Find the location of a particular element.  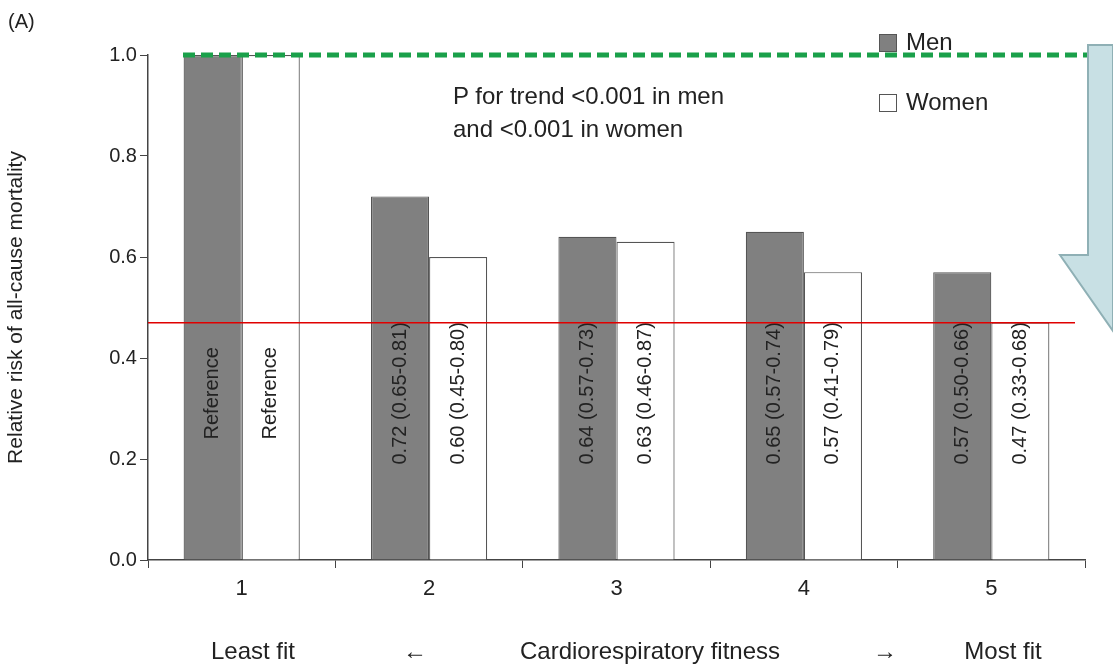

data-label: 0.57 (0.41-0.79) is located at coordinates (831, 393).